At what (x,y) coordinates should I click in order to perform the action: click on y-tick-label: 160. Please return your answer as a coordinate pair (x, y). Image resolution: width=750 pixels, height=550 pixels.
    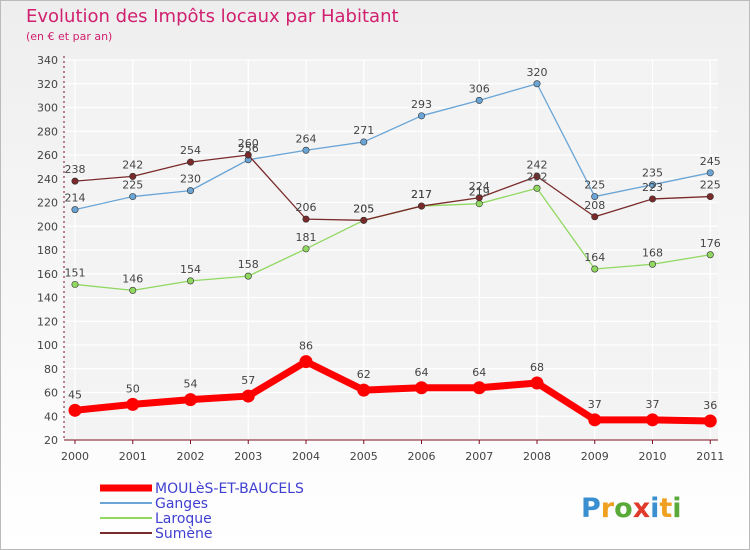
    Looking at the image, I should click on (47, 274).